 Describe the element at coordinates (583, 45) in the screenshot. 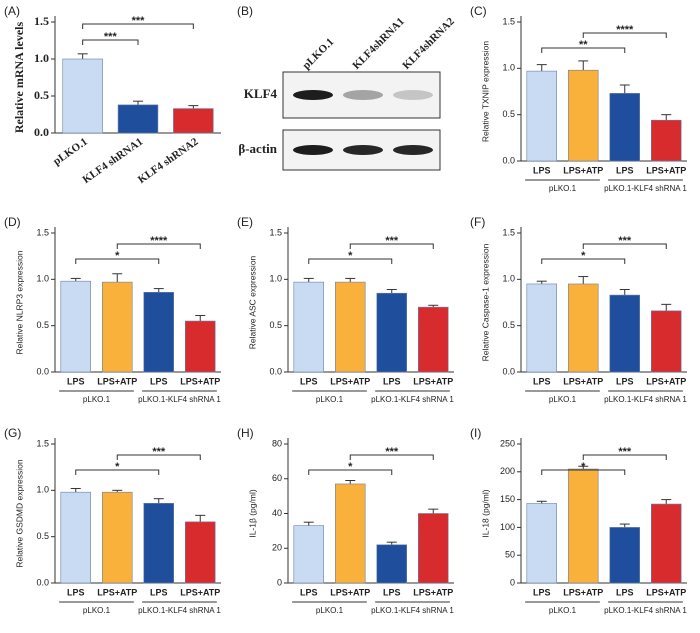

I see `significance-label: **` at that location.